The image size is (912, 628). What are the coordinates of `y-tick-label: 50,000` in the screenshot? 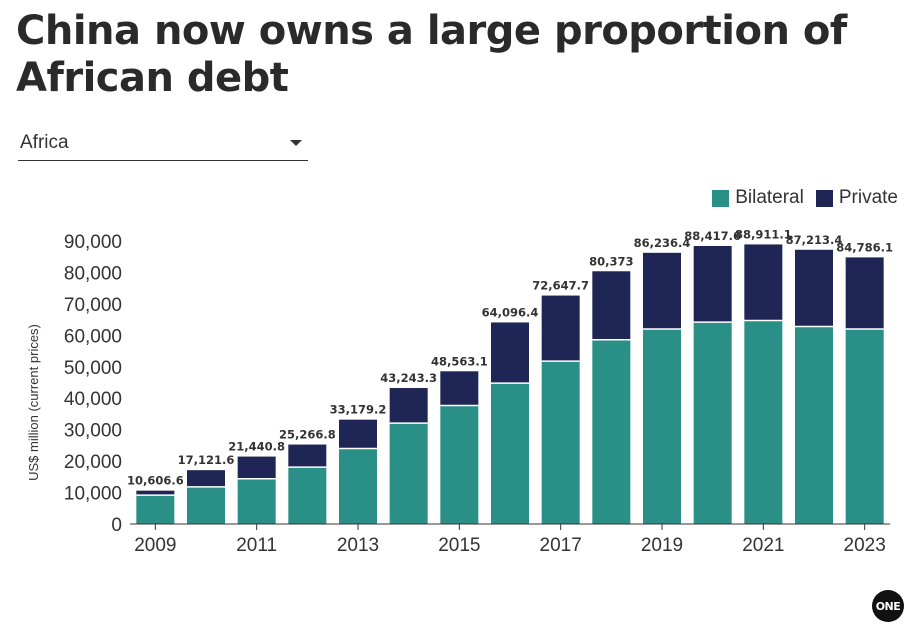 It's located at (93, 368).